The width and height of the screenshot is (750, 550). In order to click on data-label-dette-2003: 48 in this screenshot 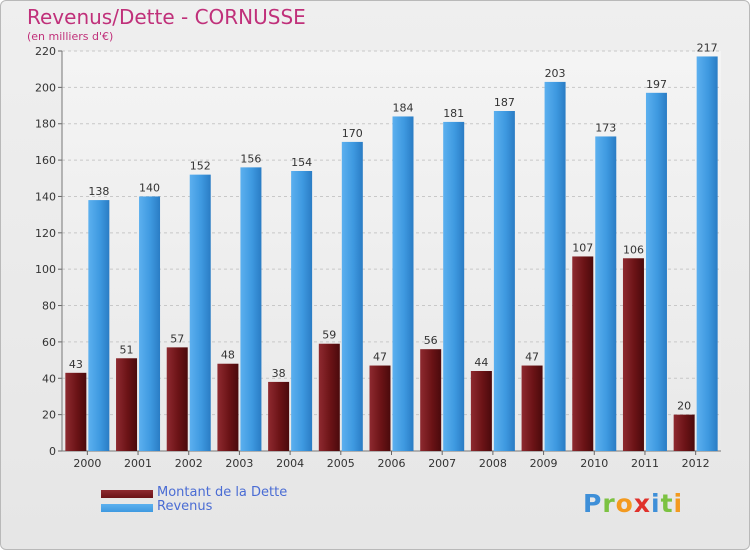, I will do `click(228, 355)`.